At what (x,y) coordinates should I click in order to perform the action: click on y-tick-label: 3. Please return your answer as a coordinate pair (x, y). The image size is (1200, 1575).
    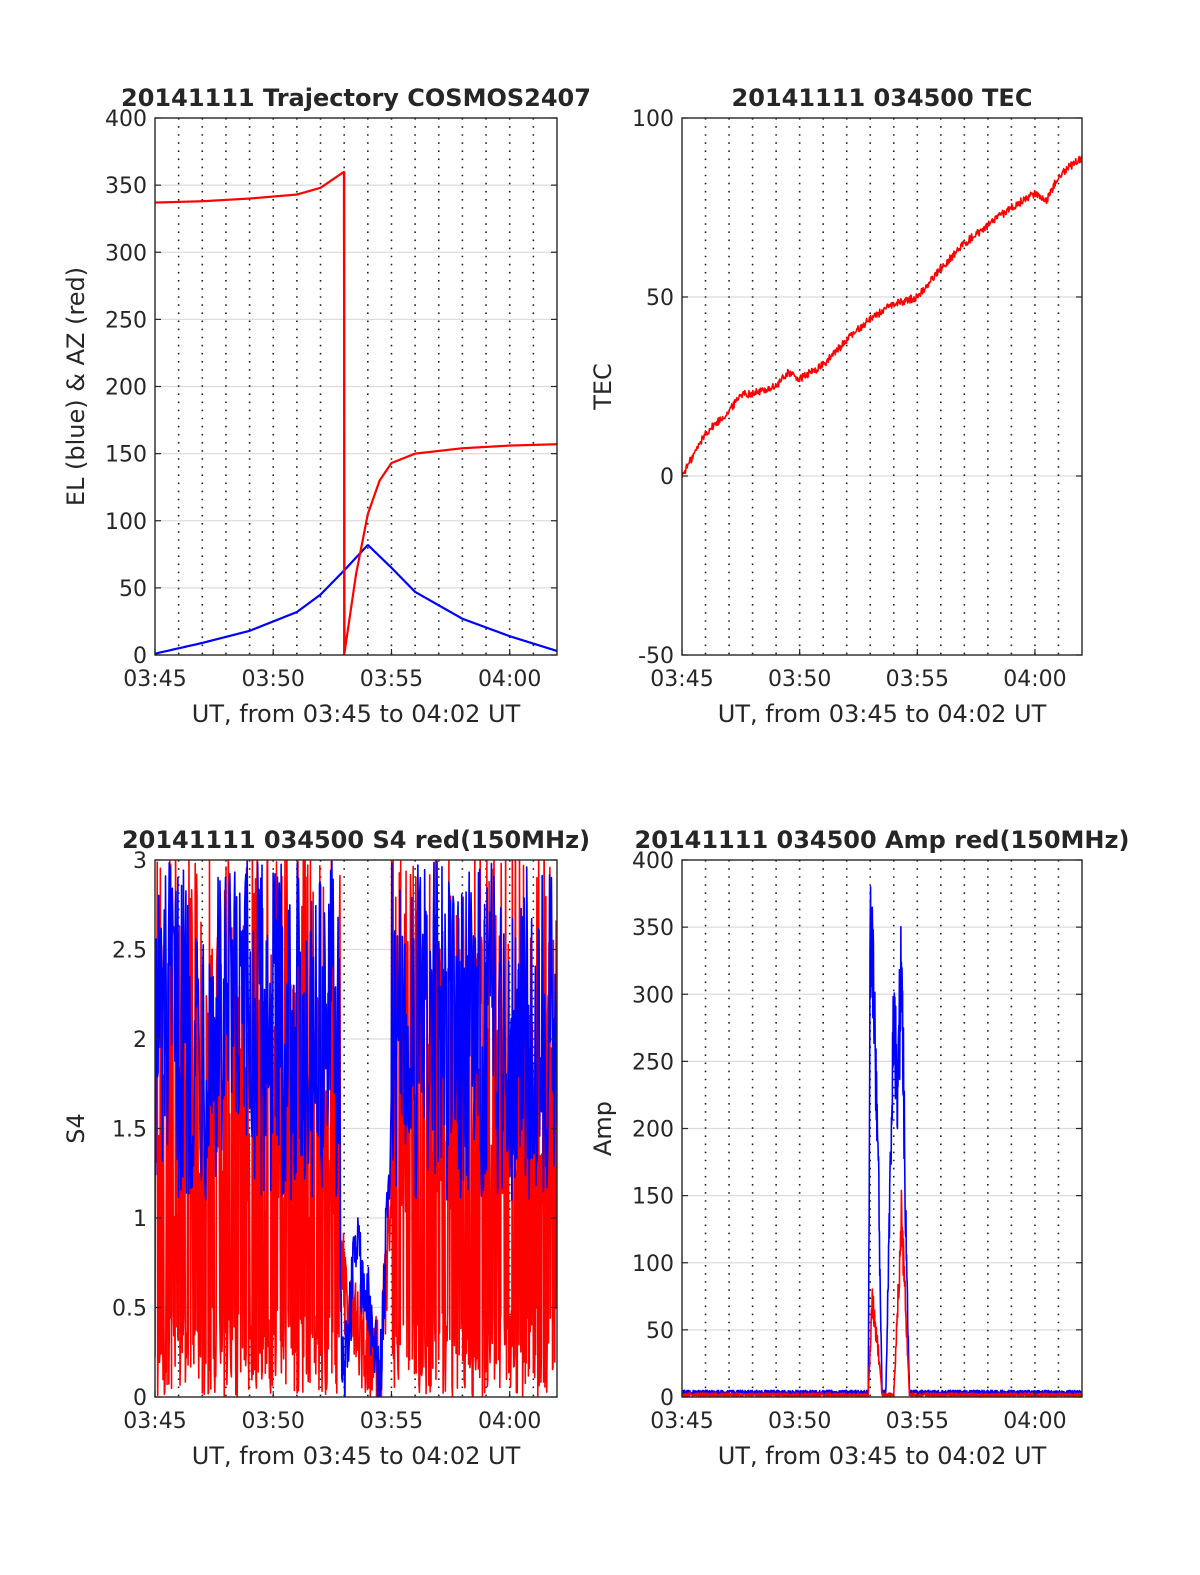
    Looking at the image, I should click on (140, 861).